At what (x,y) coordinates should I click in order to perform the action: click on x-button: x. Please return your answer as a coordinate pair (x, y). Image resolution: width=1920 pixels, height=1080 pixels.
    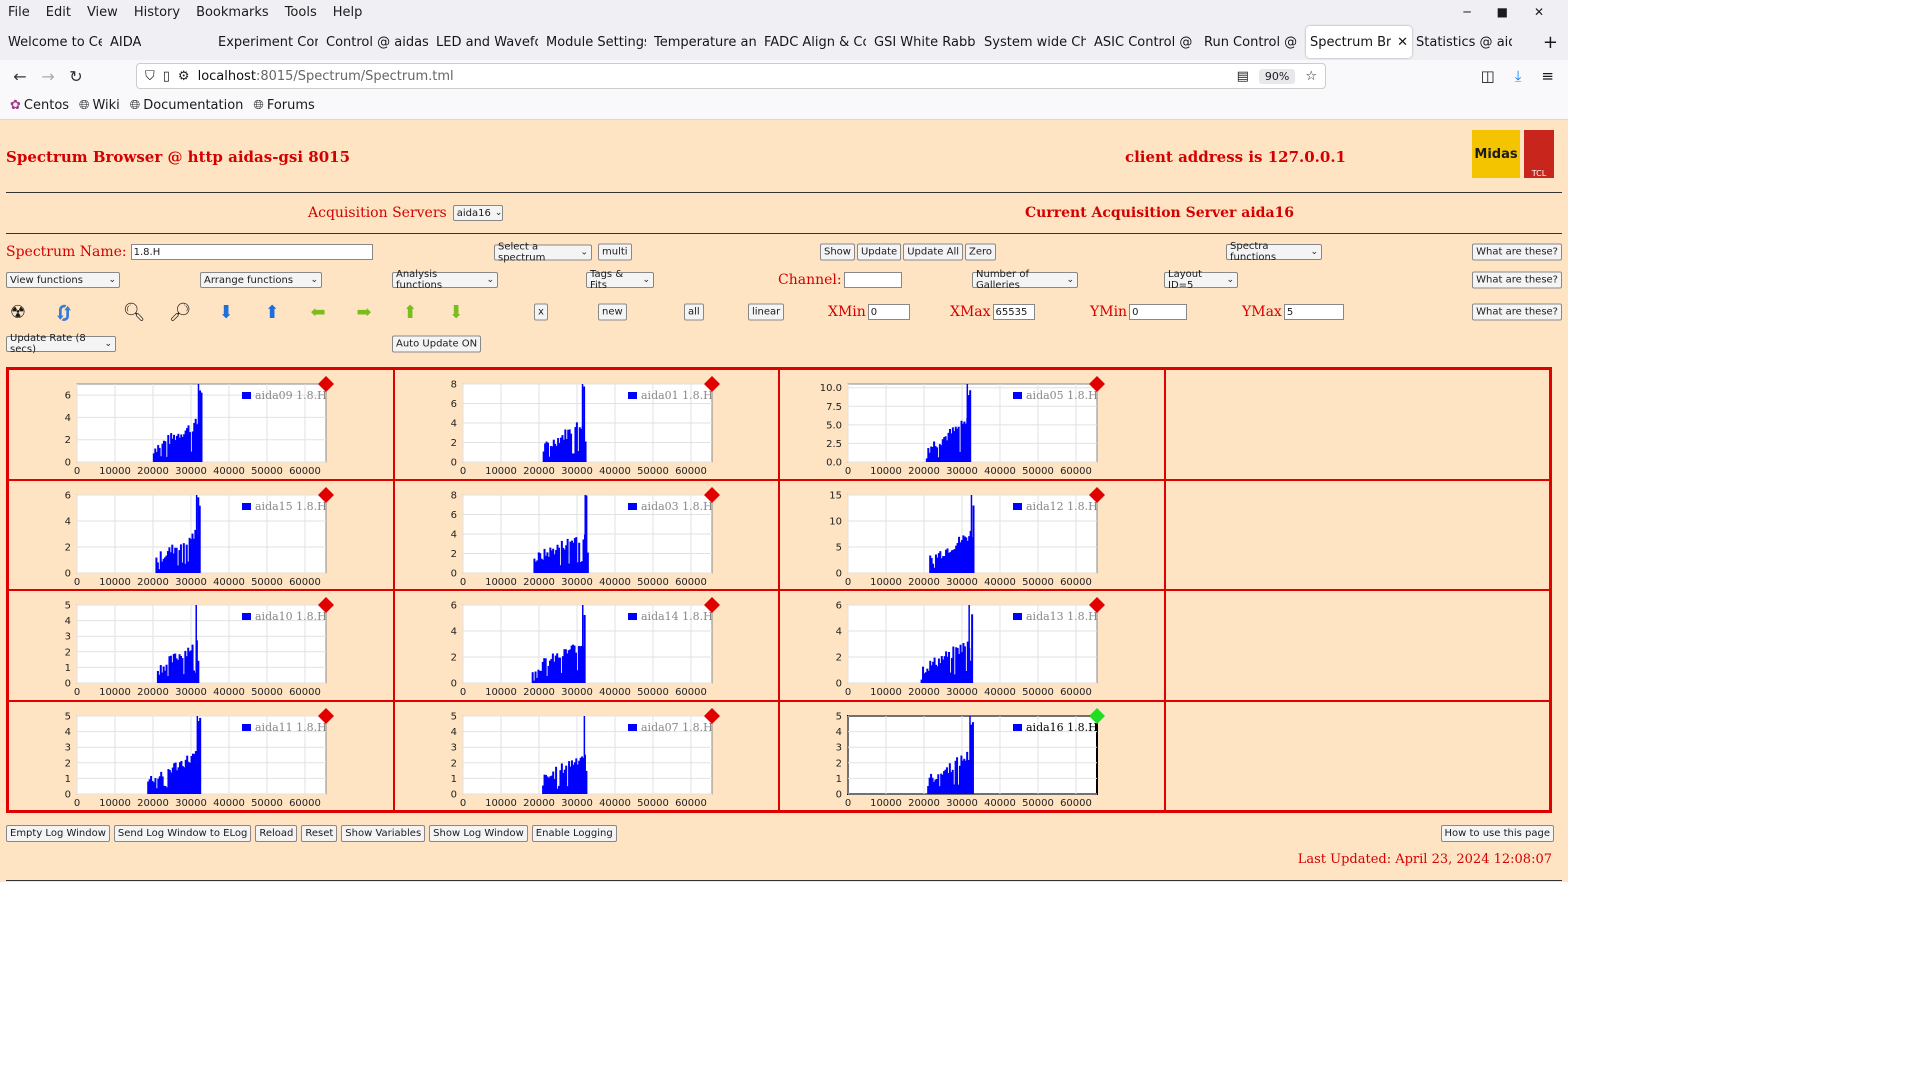
    Looking at the image, I should click on (541, 312).